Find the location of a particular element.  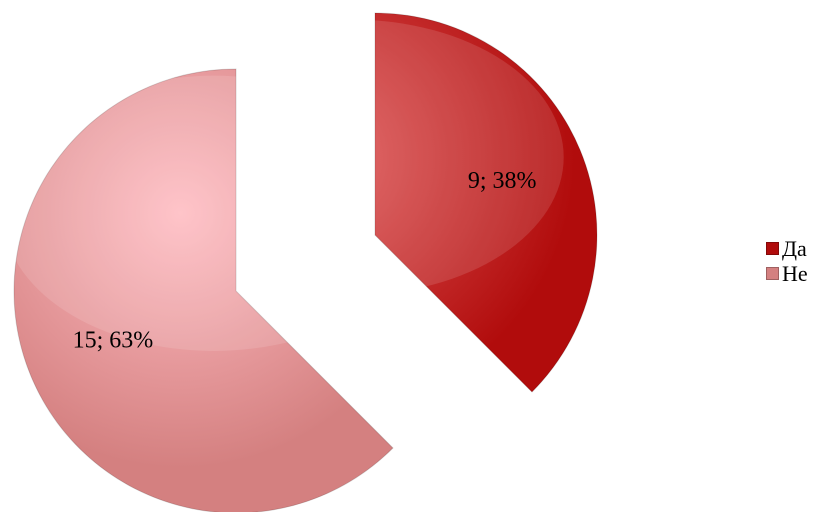

legend-swatch-da is located at coordinates (772, 248).